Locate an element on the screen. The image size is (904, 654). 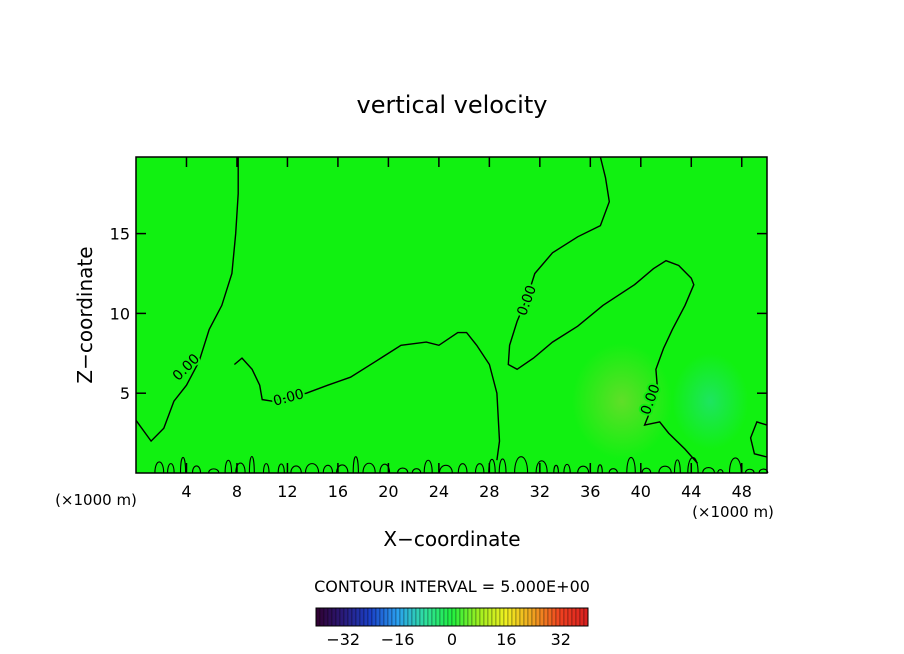
y-tick-label: 15 is located at coordinates (120, 234).